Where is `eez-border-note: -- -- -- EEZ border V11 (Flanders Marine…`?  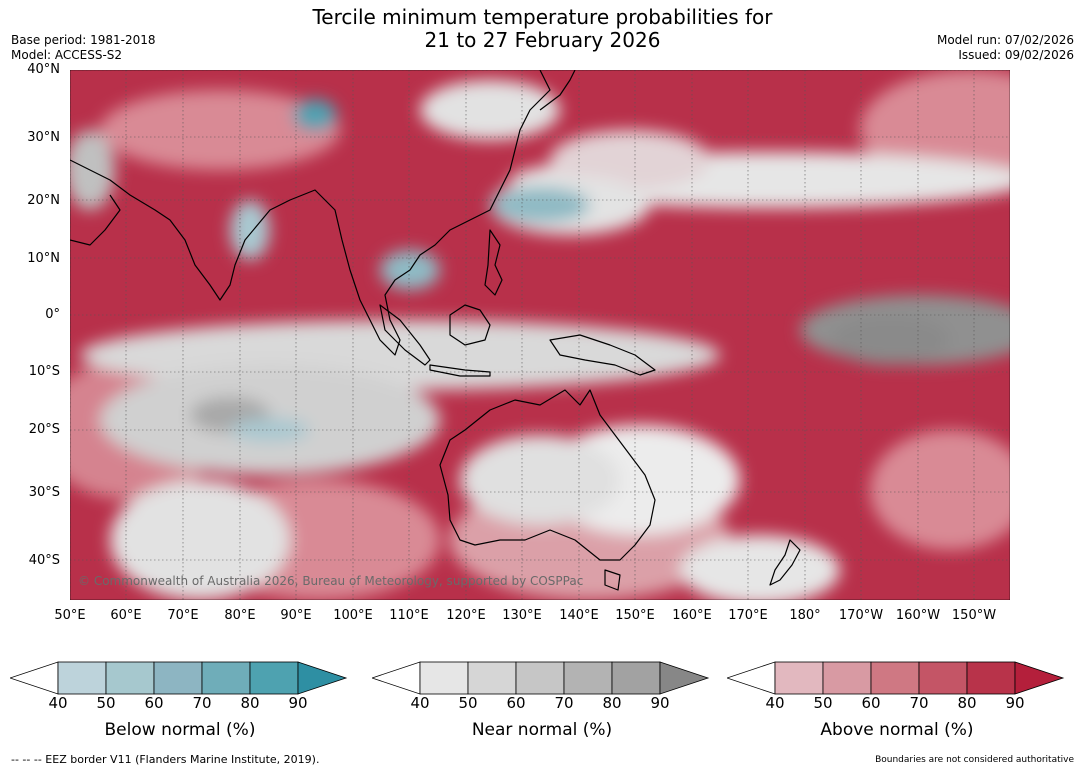
eez-border-note: -- -- -- EEZ border V11 (Flanders Marine… is located at coordinates (165, 759).